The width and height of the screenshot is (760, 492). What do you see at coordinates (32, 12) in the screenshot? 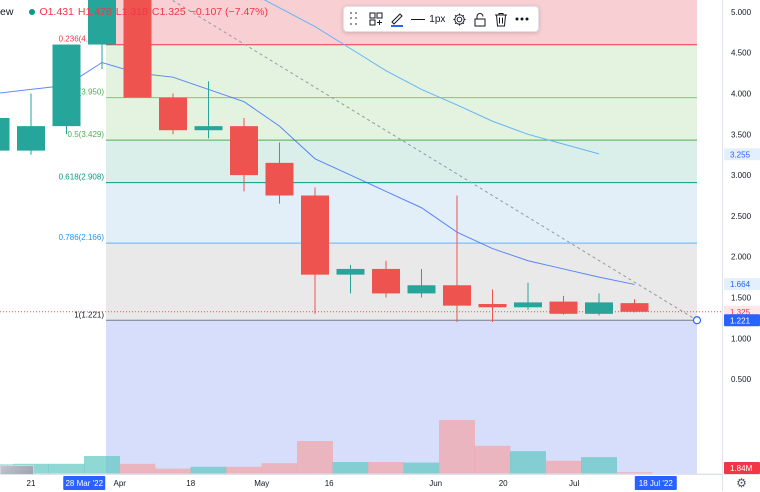
I see `market-status-dot` at bounding box center [32, 12].